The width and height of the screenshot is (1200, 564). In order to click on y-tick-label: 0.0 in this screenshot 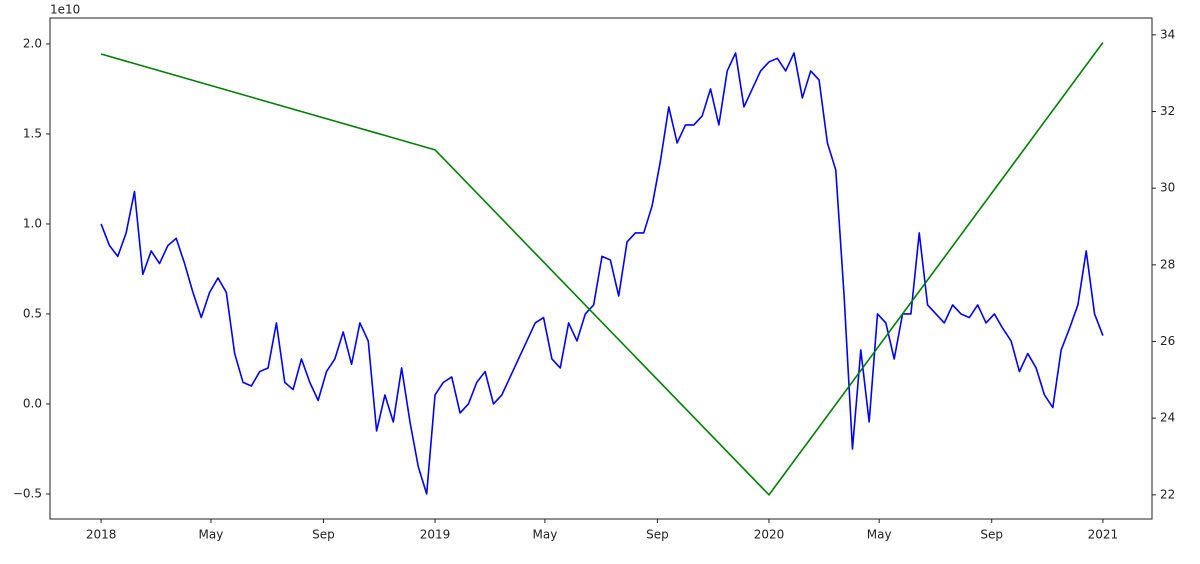, I will do `click(32, 403)`.